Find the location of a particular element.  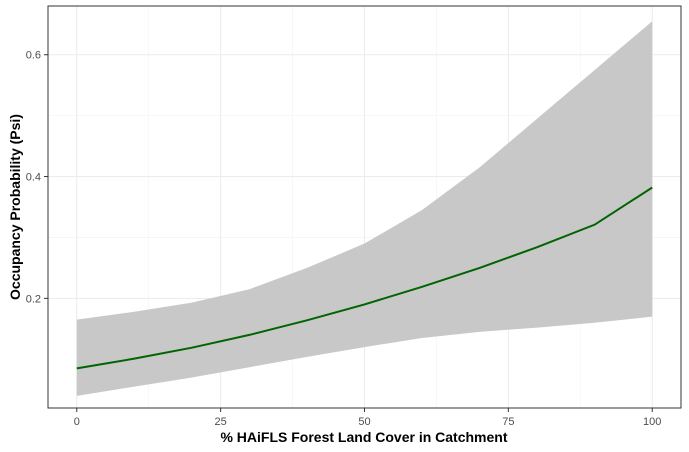

y-tick-label: 0.2 is located at coordinates (33, 299).